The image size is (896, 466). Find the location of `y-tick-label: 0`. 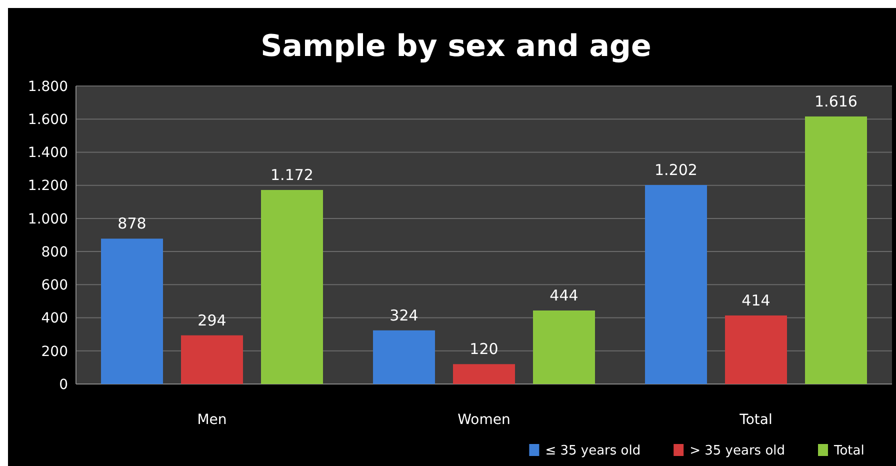

y-tick-label: 0 is located at coordinates (63, 384).